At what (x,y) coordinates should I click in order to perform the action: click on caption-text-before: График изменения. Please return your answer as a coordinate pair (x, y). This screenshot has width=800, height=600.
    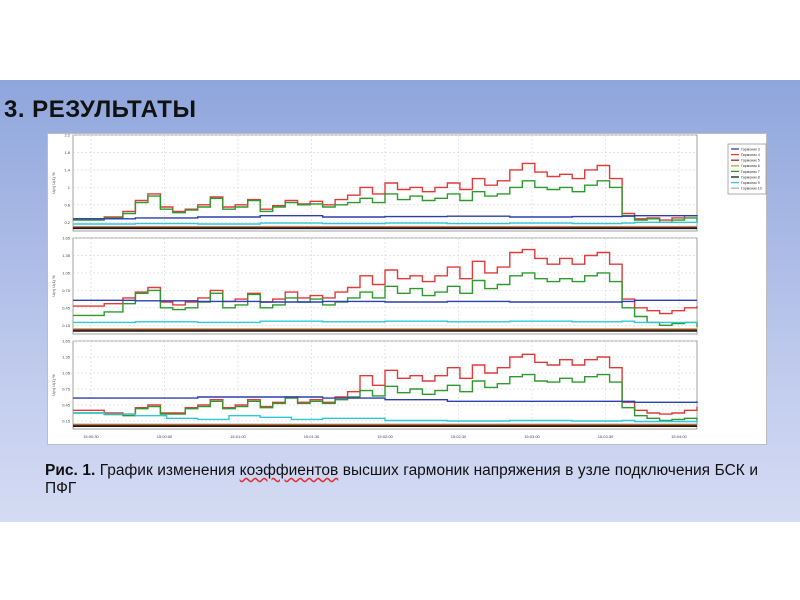
    Looking at the image, I should click on (167, 470).